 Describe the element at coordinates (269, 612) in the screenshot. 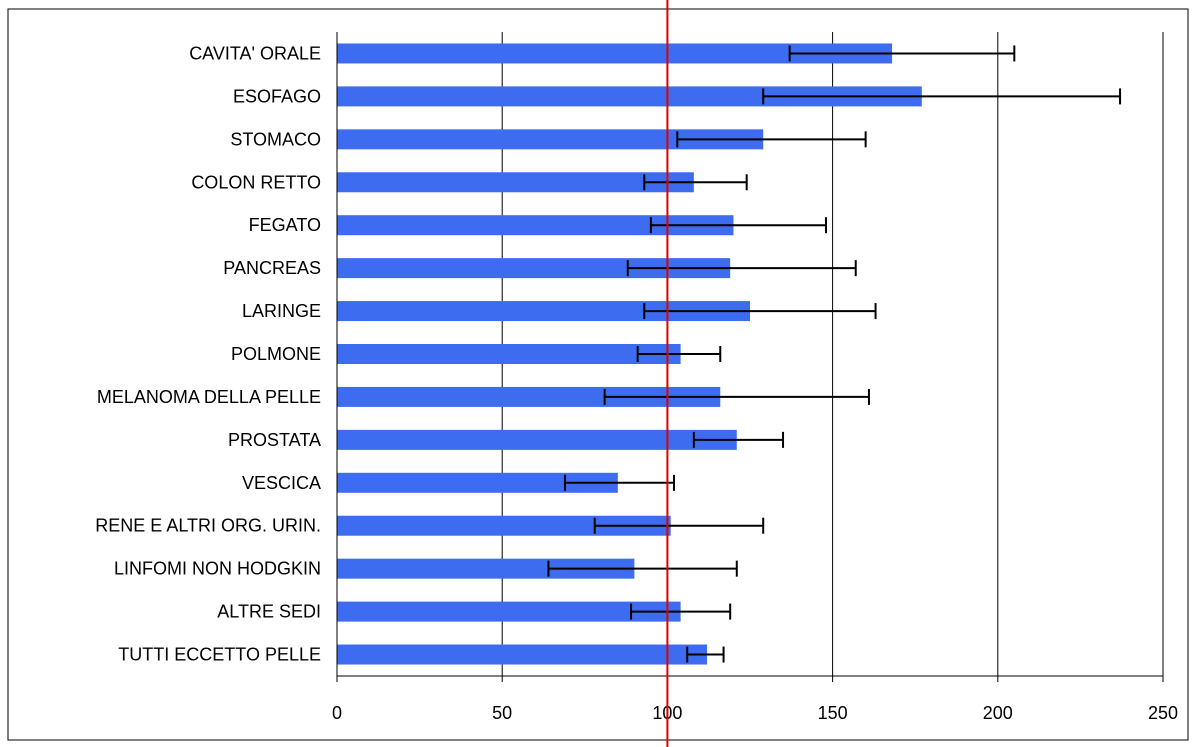

I see `category-label-13: ALTRE SEDI` at that location.